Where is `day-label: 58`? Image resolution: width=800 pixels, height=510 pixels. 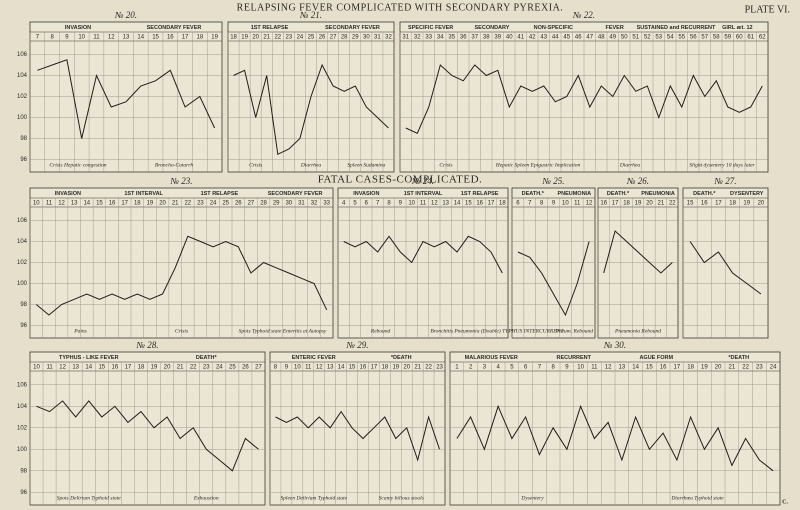 day-label: 58 is located at coordinates (716, 38).